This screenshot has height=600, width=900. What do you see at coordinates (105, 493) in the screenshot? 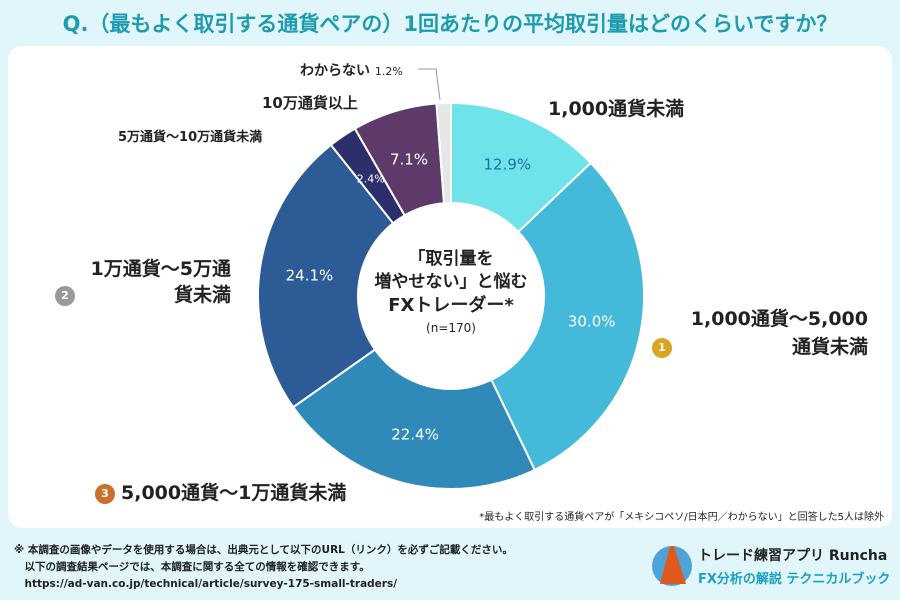
I see `bronze-medal-icon: 3` at bounding box center [105, 493].